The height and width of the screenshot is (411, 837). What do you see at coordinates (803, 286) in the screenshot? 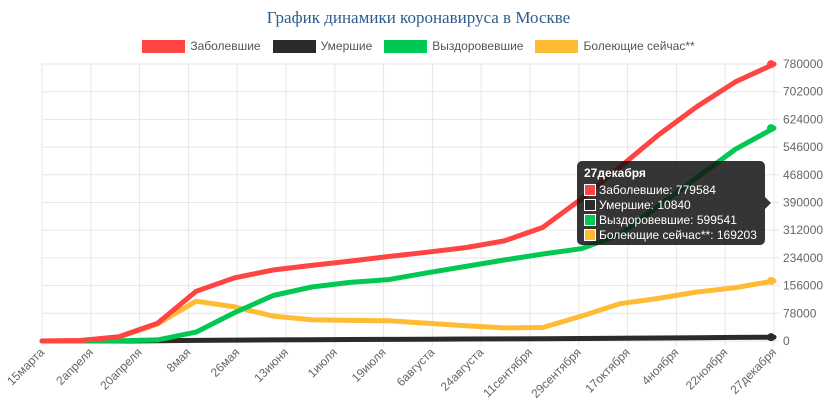
I see `y-tick-label: 156000` at bounding box center [803, 286].